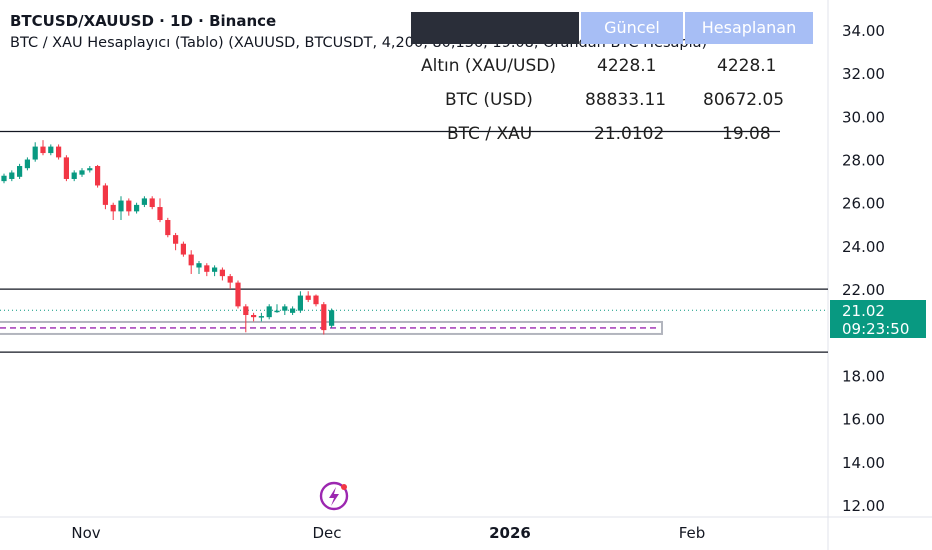 The height and width of the screenshot is (550, 932). What do you see at coordinates (629, 134) in the screenshot?
I see `table-row-current: 21.0102` at bounding box center [629, 134].